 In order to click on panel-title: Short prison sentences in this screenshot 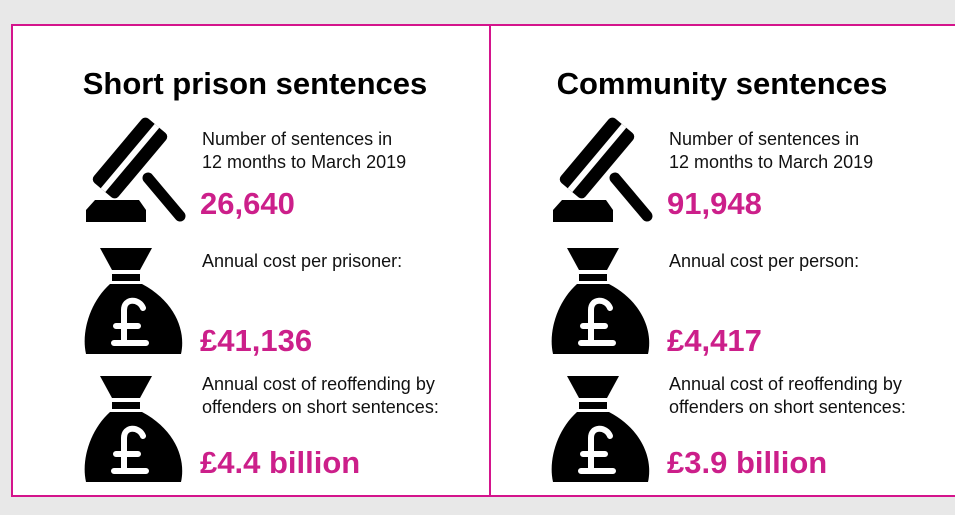, I will do `click(255, 83)`.